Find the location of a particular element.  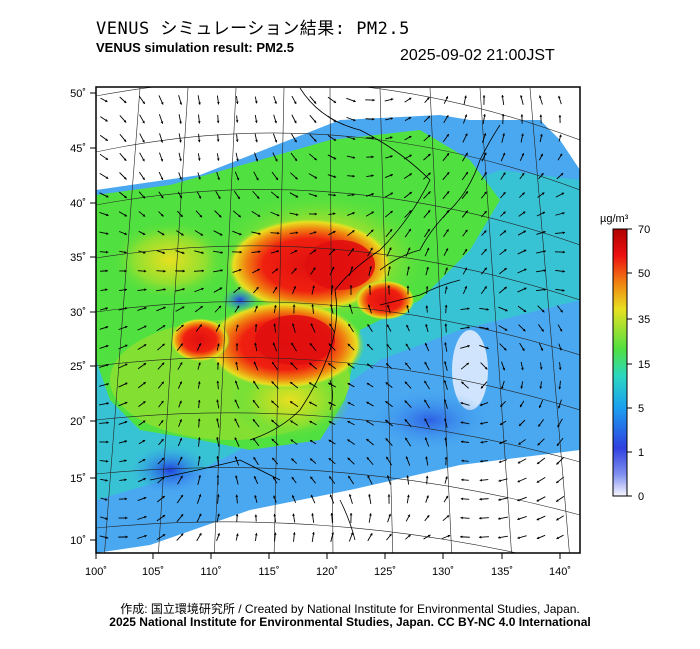

lon-label: 100˚ is located at coordinates (96, 572).